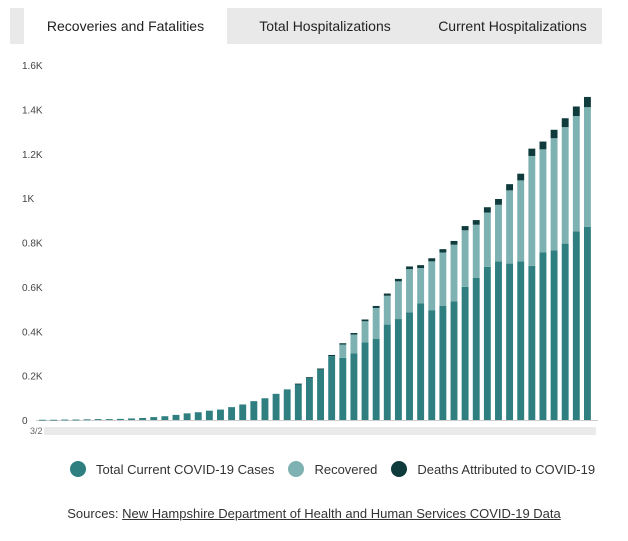 This screenshot has height=541, width=628. I want to click on y-tick-label: 0.6K, so click(32, 288).